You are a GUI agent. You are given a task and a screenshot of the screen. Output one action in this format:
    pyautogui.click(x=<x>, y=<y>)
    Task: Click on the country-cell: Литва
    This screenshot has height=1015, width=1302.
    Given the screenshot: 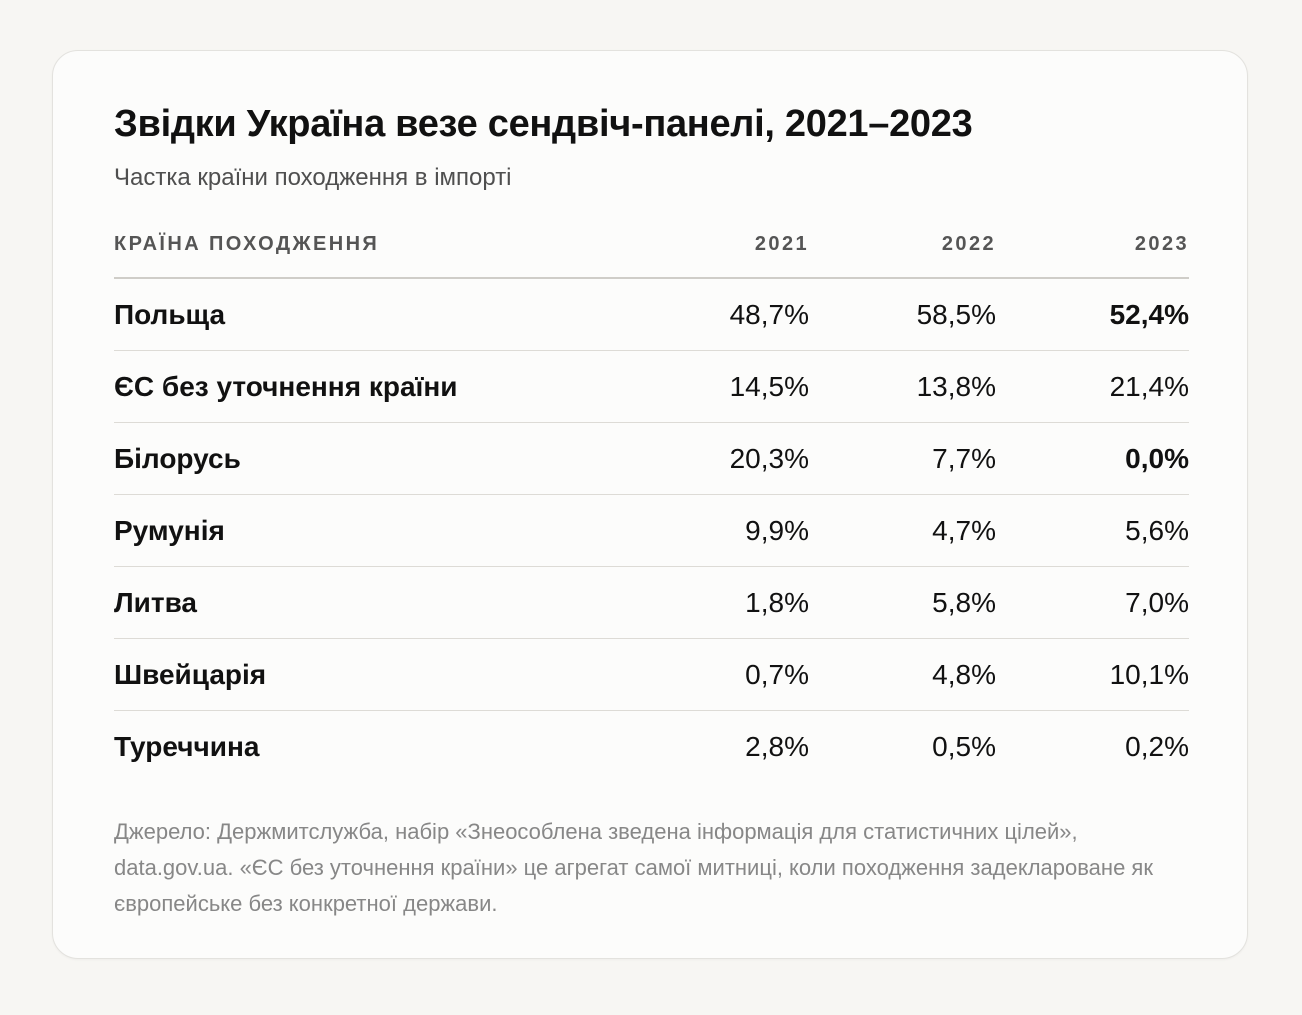 What is the action you would take?
    pyautogui.click(x=361, y=602)
    